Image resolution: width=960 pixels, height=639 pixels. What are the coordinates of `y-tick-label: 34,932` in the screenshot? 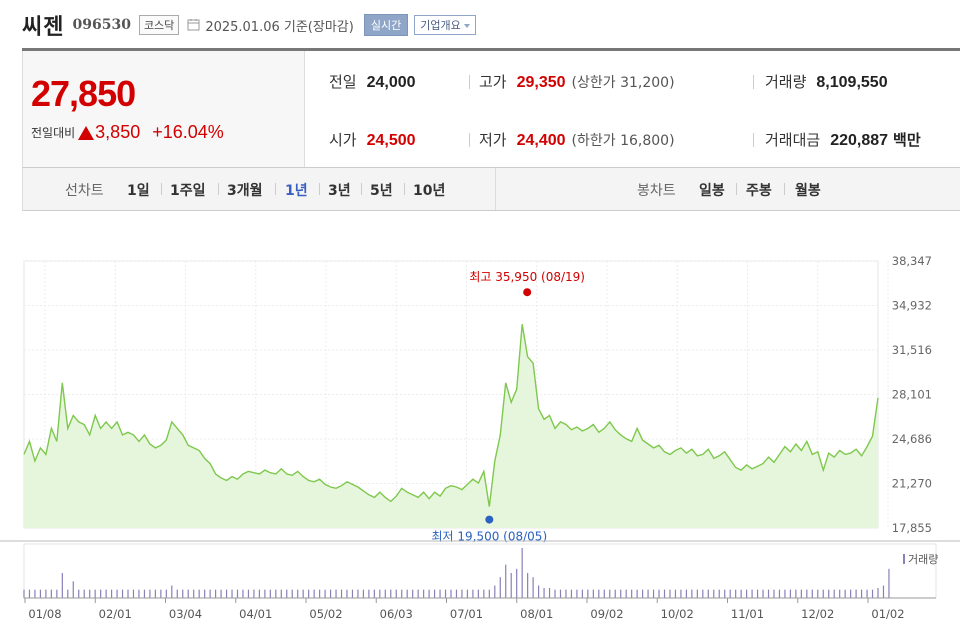 It's located at (912, 306).